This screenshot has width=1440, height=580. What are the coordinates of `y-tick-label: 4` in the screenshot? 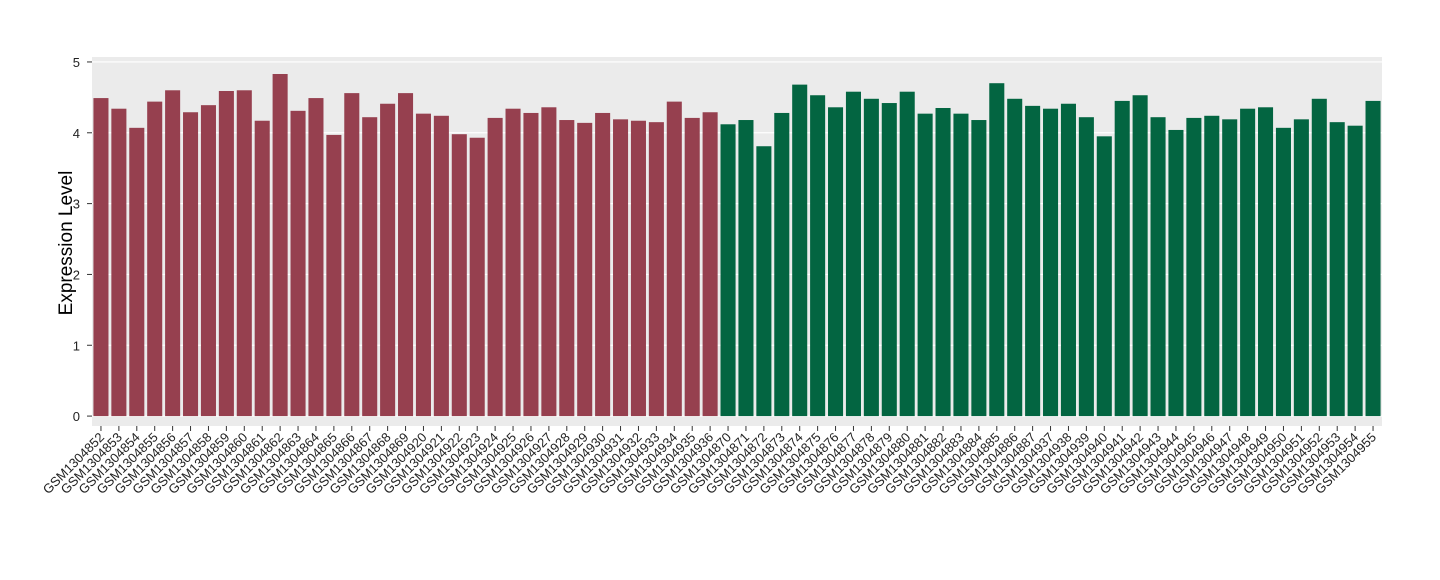 It's located at (76, 133).